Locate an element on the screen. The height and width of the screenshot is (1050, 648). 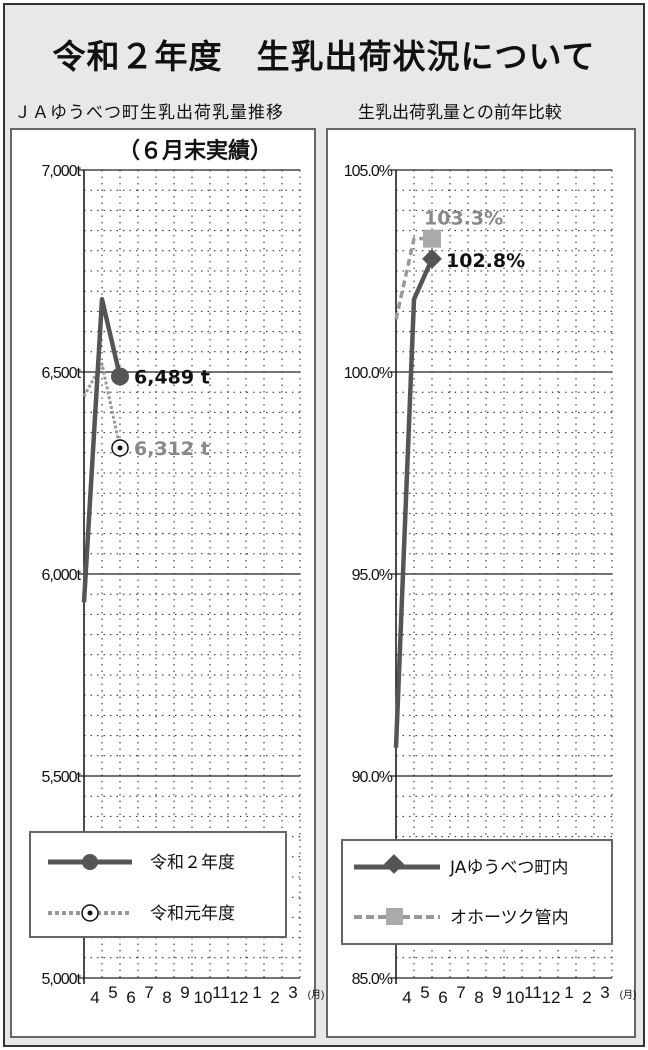
prior-year-line is located at coordinates (102, 405).